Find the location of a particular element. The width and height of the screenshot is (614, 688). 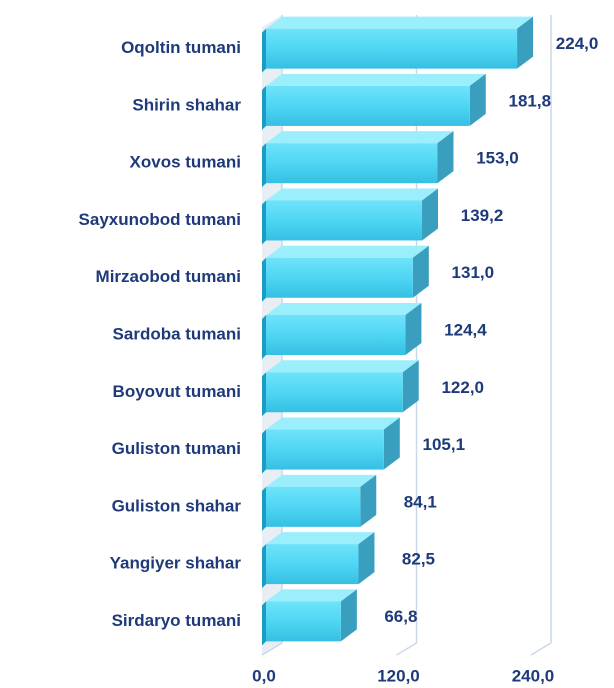

category-label: Yangiyer shahar is located at coordinates (176, 563).